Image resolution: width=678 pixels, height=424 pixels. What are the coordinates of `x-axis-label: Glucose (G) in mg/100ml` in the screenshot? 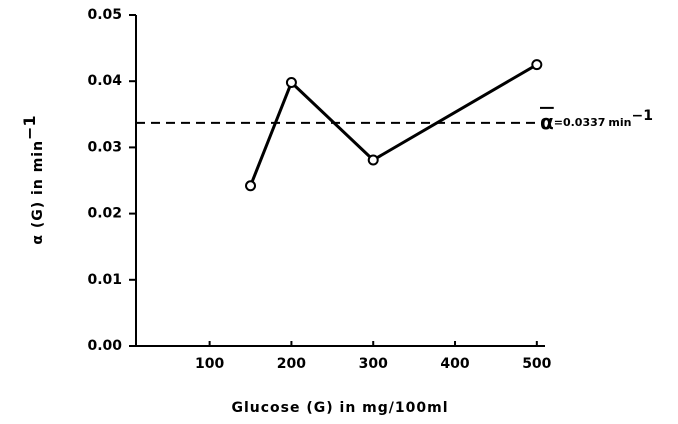 It's located at (339, 408).